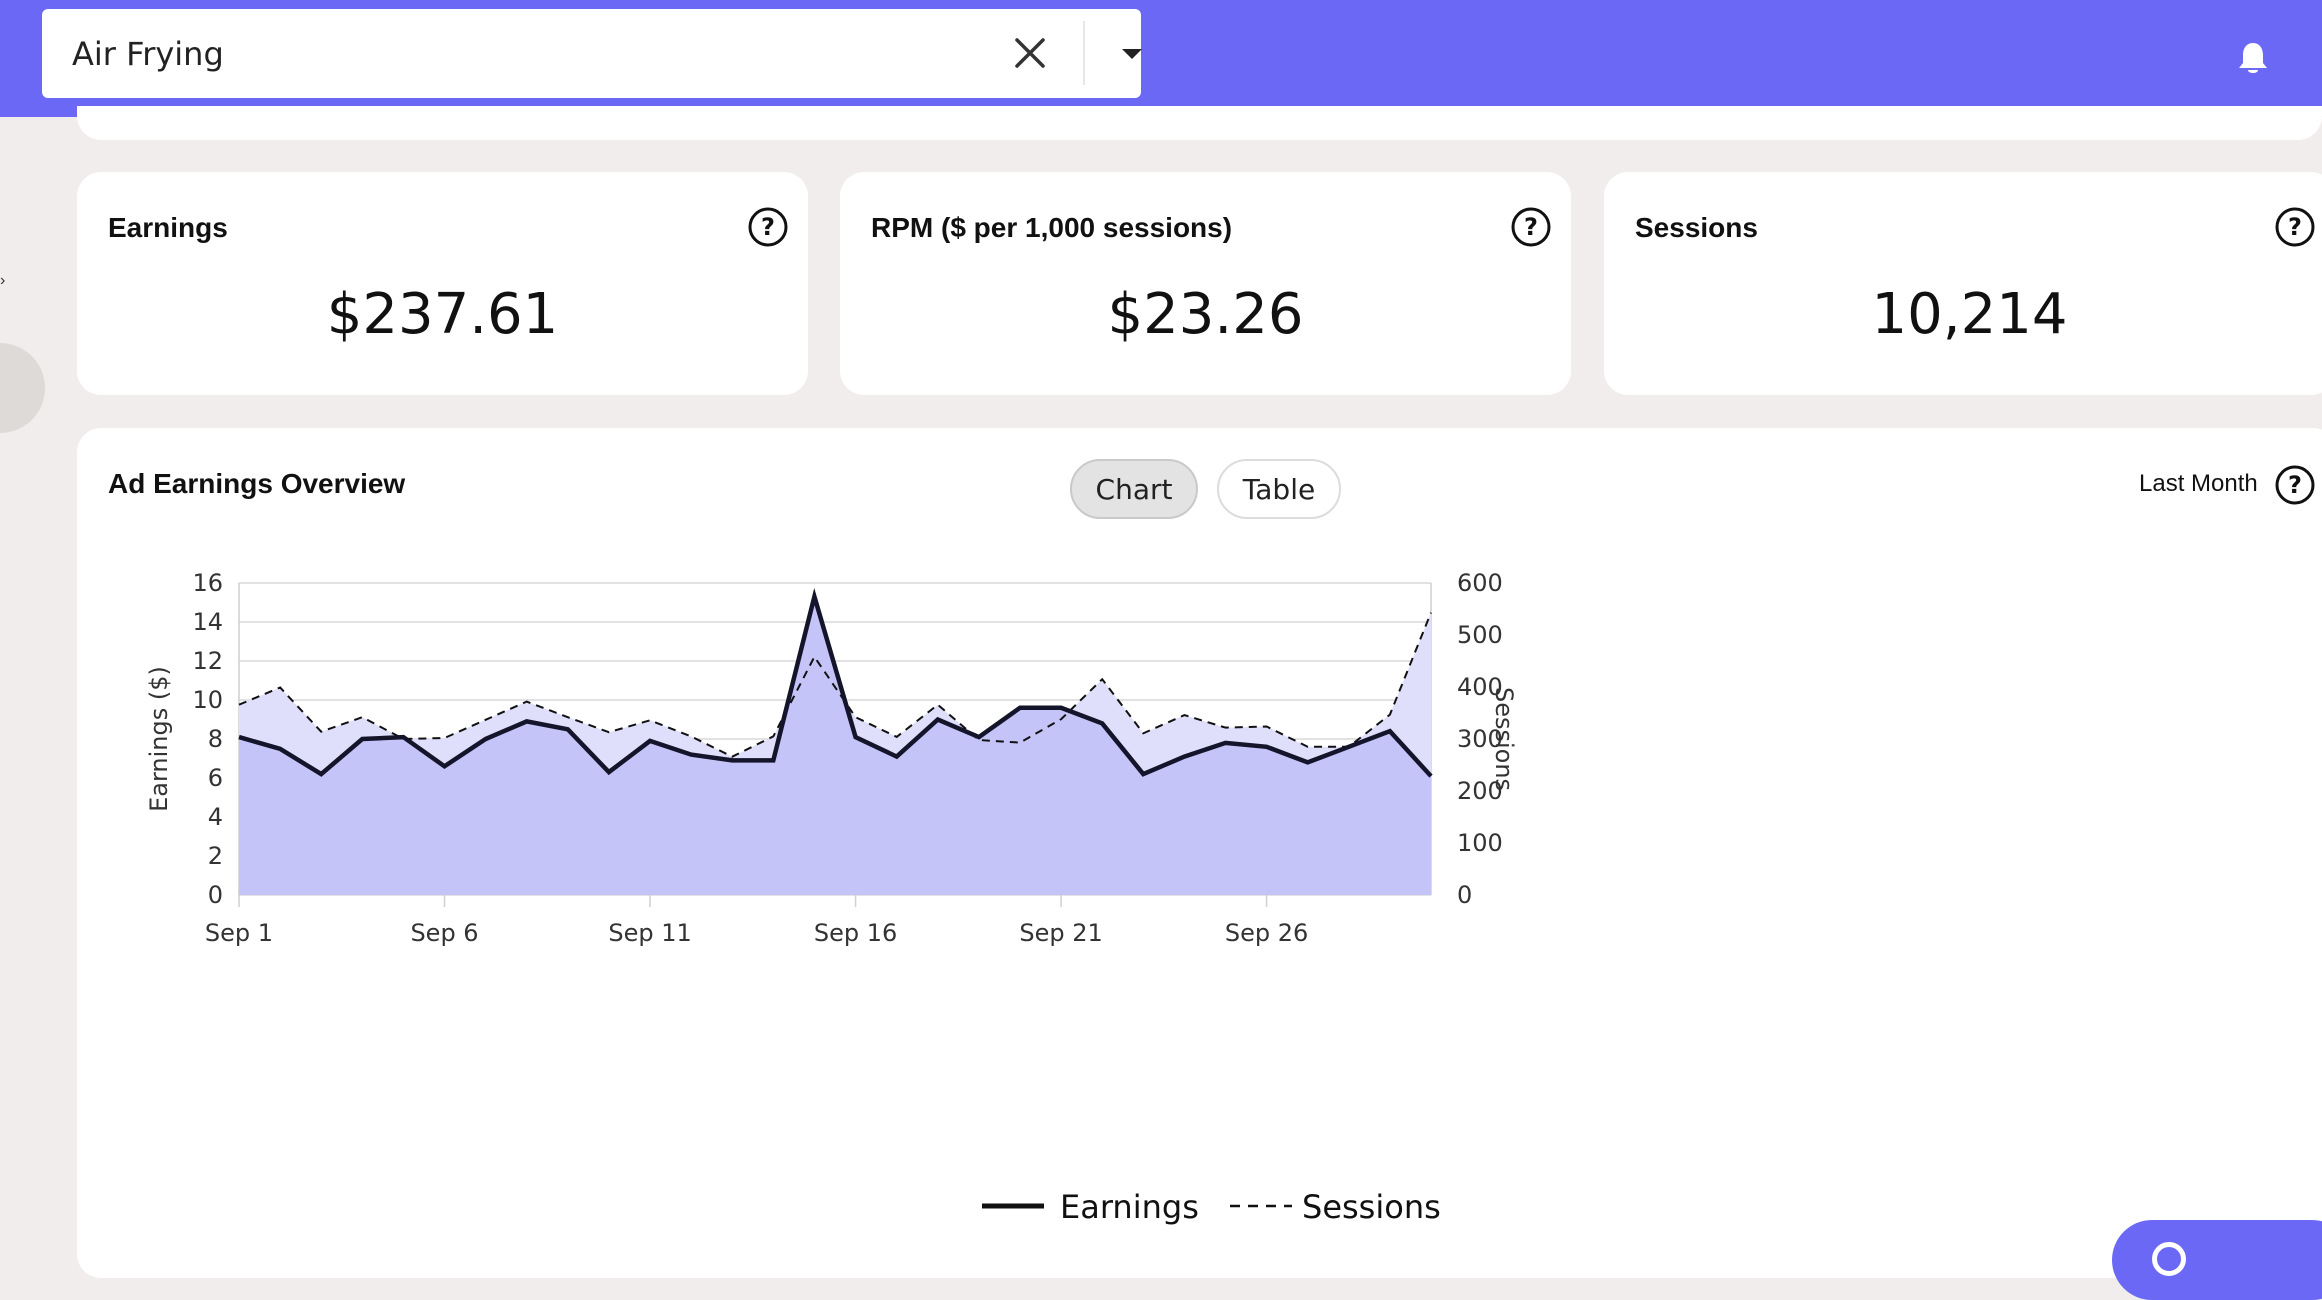 The image size is (2322, 1300). What do you see at coordinates (168, 227) in the screenshot?
I see `earnings-card-title: Earnings` at bounding box center [168, 227].